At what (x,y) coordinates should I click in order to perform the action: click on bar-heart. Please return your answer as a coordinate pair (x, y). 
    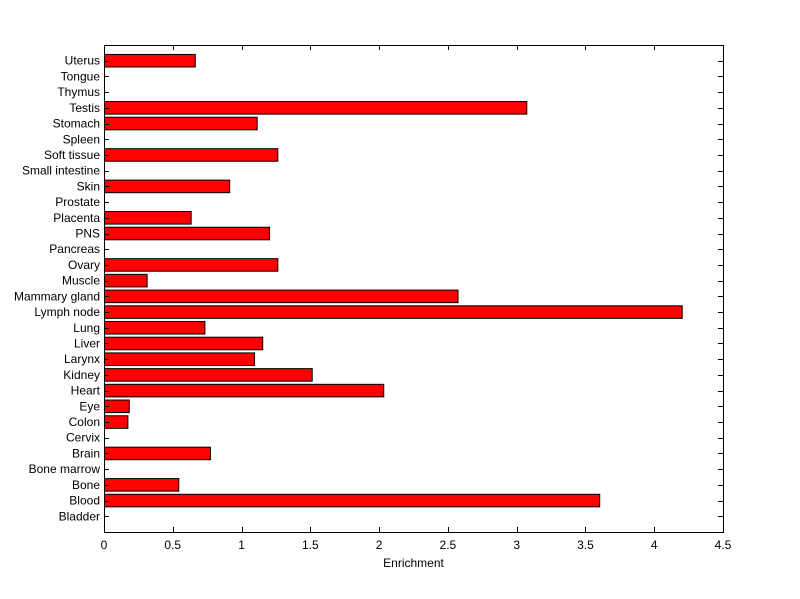
    Looking at the image, I should click on (244, 390).